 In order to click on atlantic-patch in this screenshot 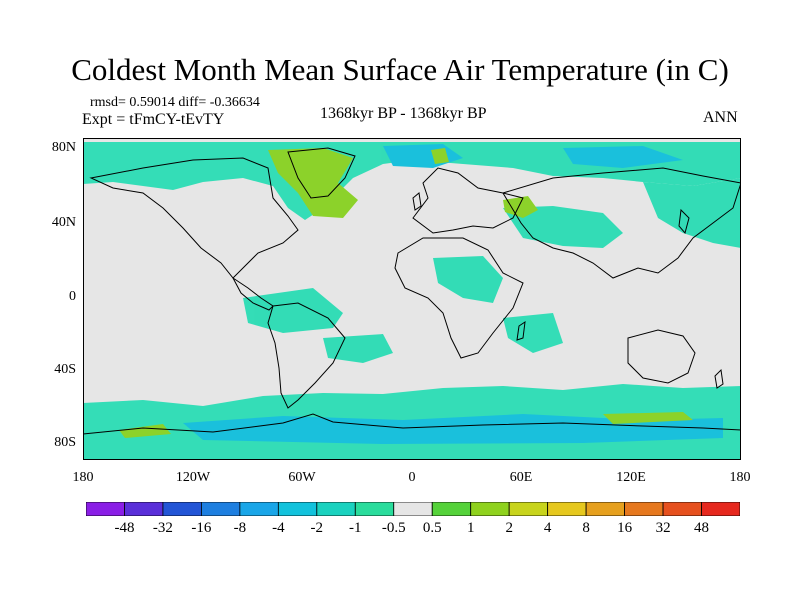, I will do `click(358, 348)`.